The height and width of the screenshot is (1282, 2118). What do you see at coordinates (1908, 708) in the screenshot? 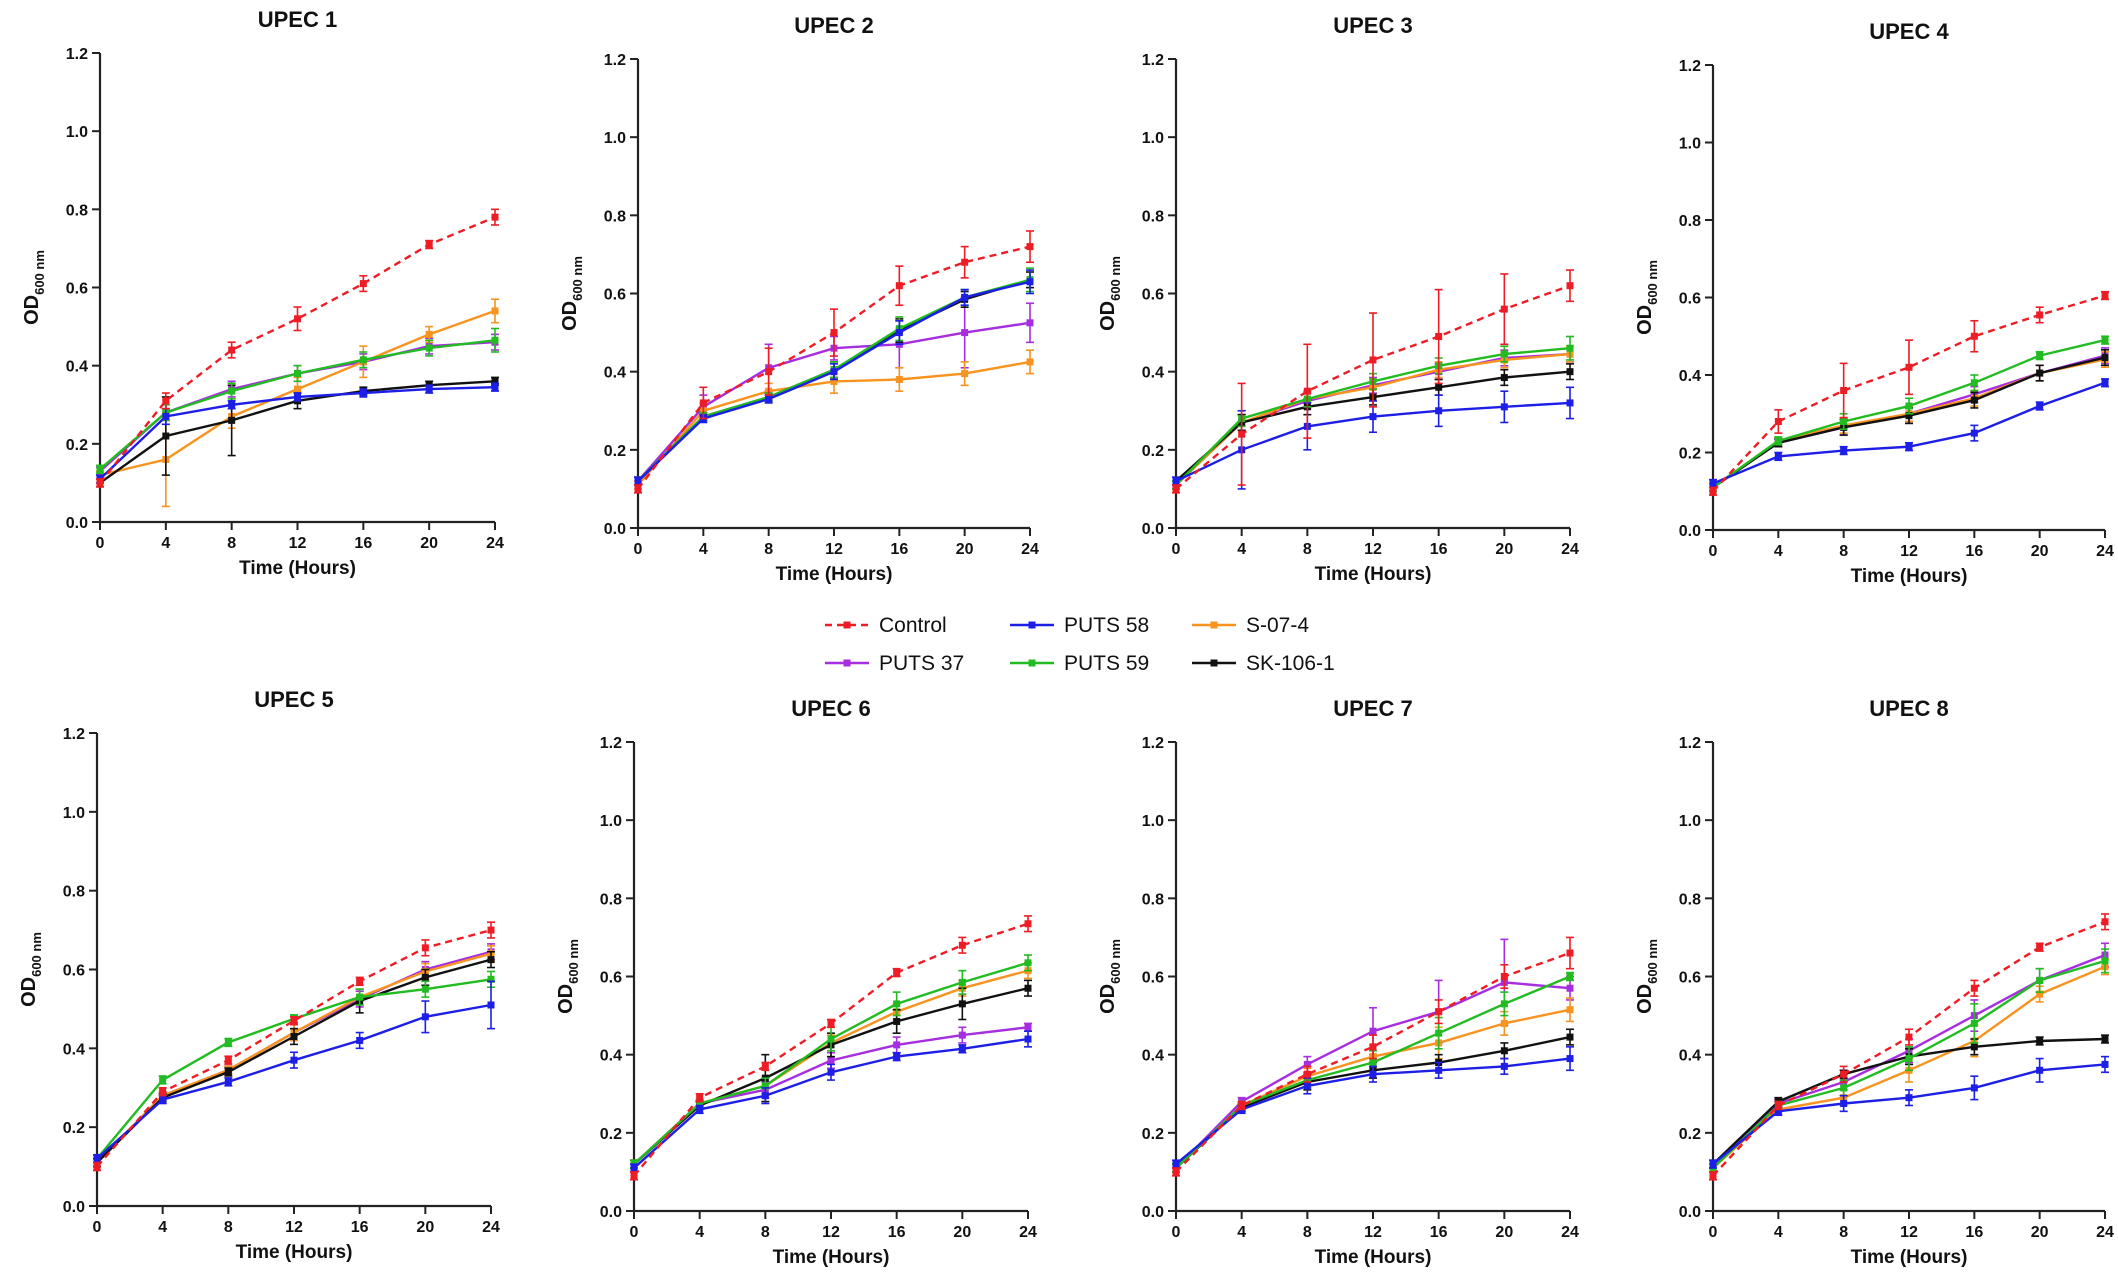
I see `chart-title: UPEC 8` at bounding box center [1908, 708].